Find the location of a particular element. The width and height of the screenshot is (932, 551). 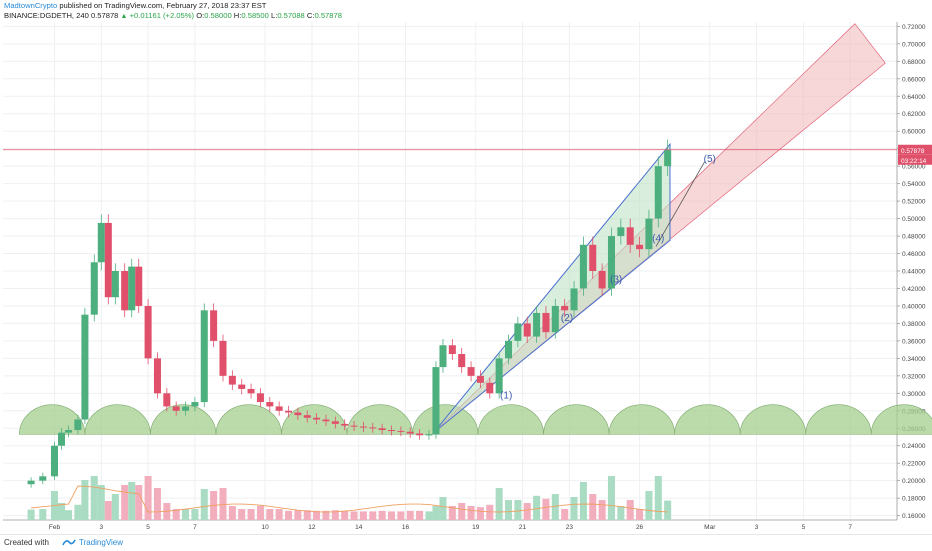

x-tick-label: 3 is located at coordinates (757, 527).